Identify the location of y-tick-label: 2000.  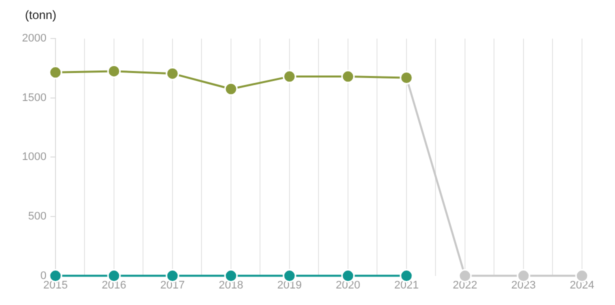
(34, 38).